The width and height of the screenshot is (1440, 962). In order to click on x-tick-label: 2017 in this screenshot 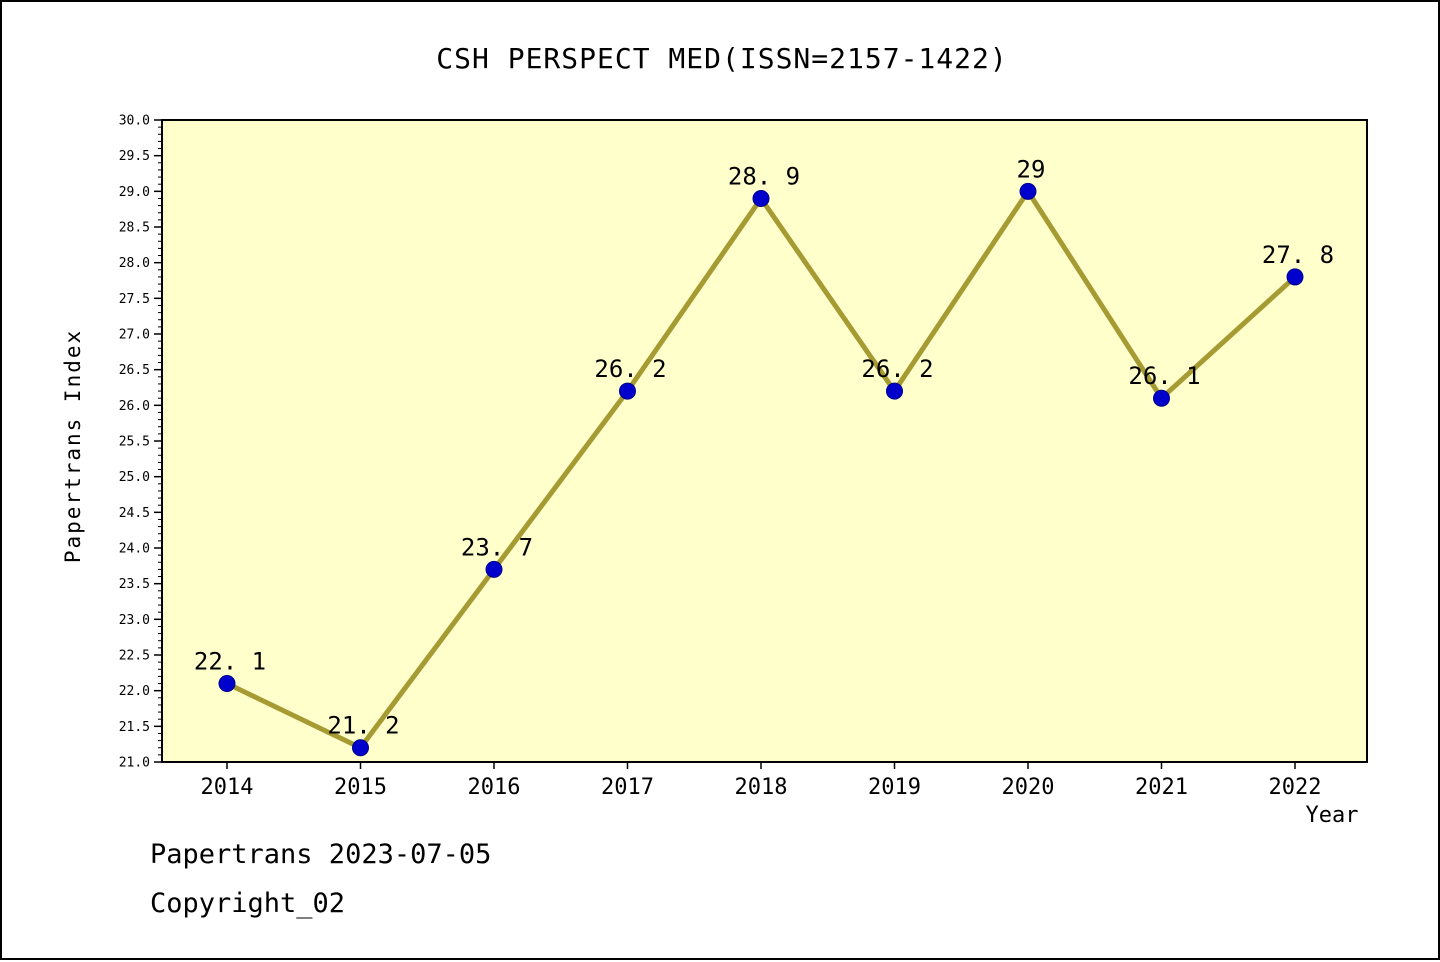, I will do `click(627, 787)`.